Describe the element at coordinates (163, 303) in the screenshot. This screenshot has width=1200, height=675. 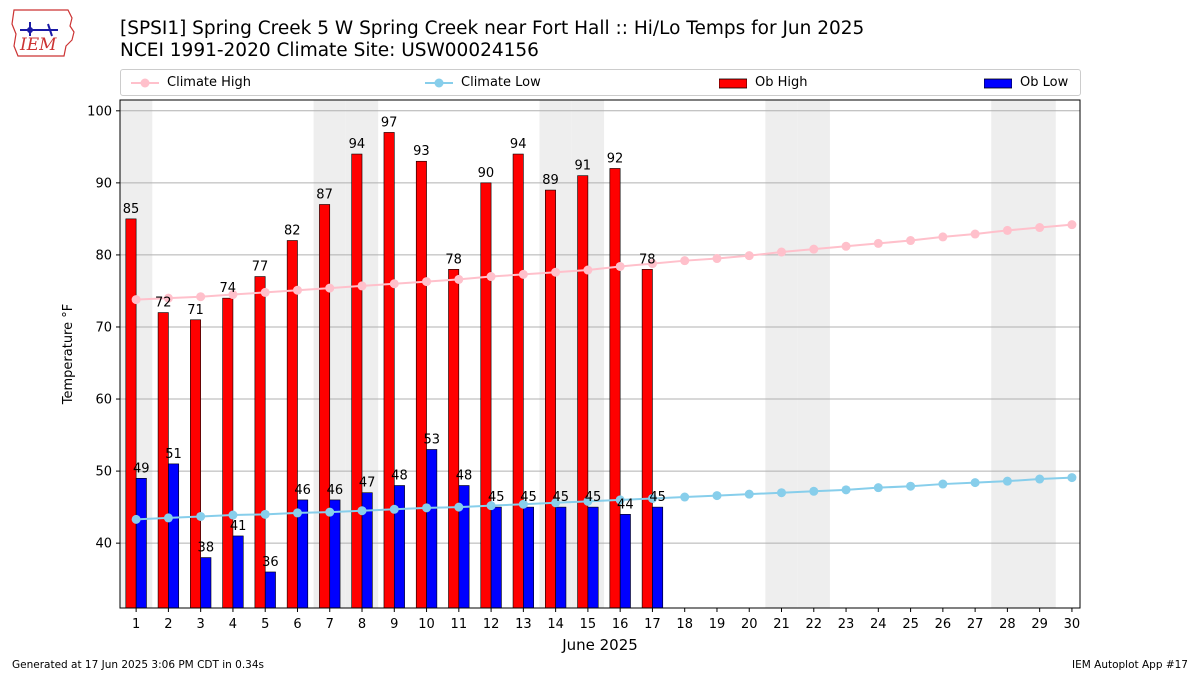
I see `ob-high-data-label: 72` at that location.